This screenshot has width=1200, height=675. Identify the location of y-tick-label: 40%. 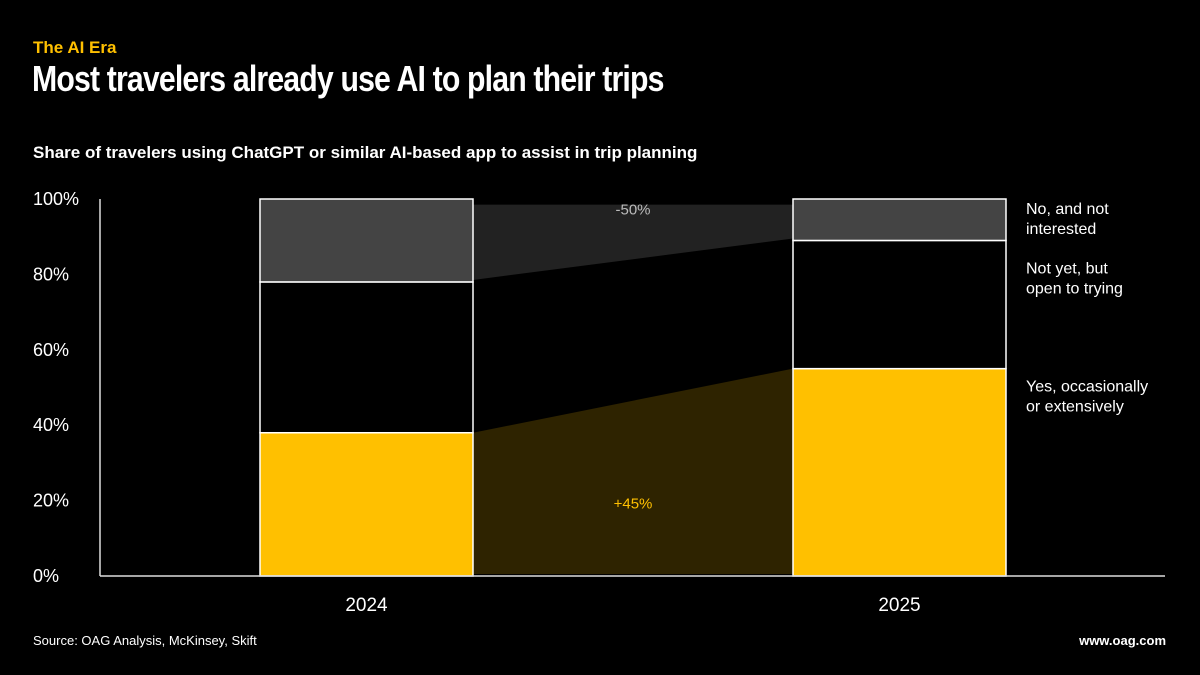
(51, 425).